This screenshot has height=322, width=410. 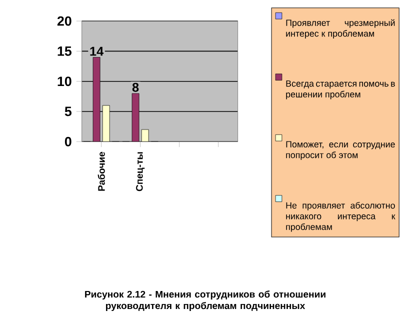 I want to click on legend-label: Всегда старается помочь в решении проблем, so click(x=340, y=89).